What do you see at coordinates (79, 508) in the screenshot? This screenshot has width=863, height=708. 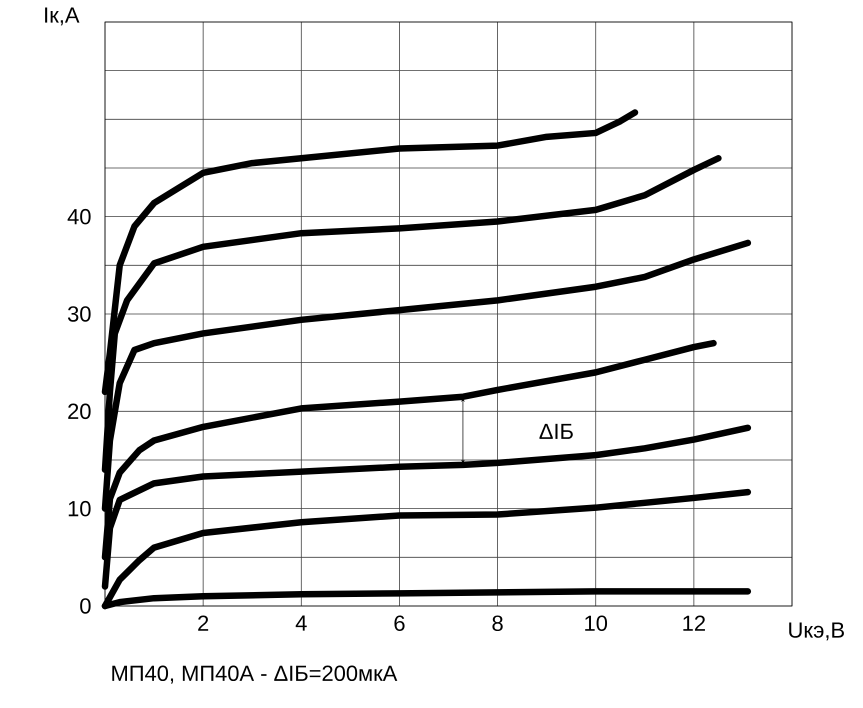 I see `y-tick-label: 10` at bounding box center [79, 508].